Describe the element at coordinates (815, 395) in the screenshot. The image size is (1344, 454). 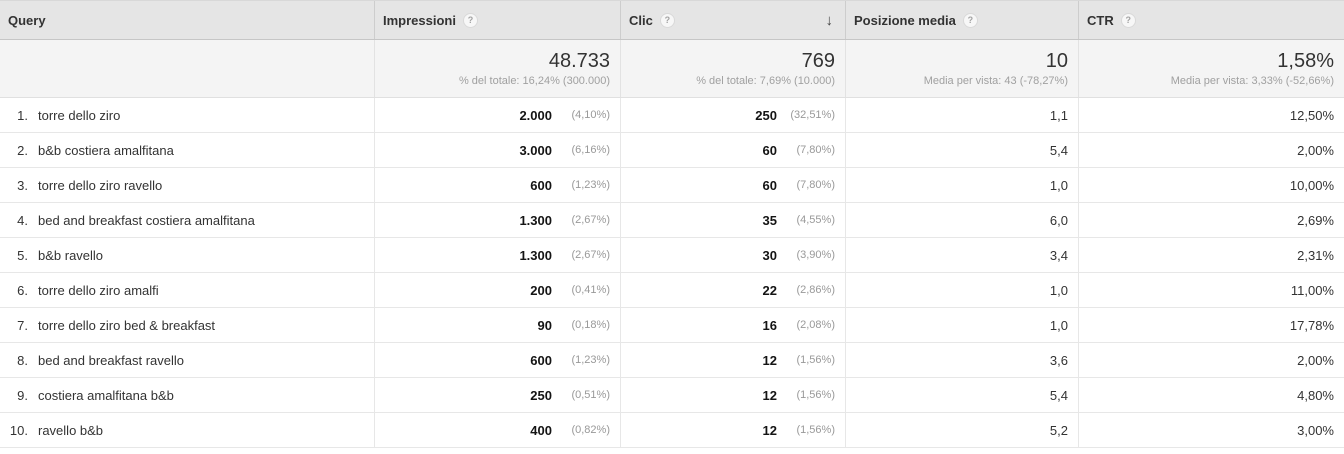
I see `clicks-percent: (1,56%)` at that location.